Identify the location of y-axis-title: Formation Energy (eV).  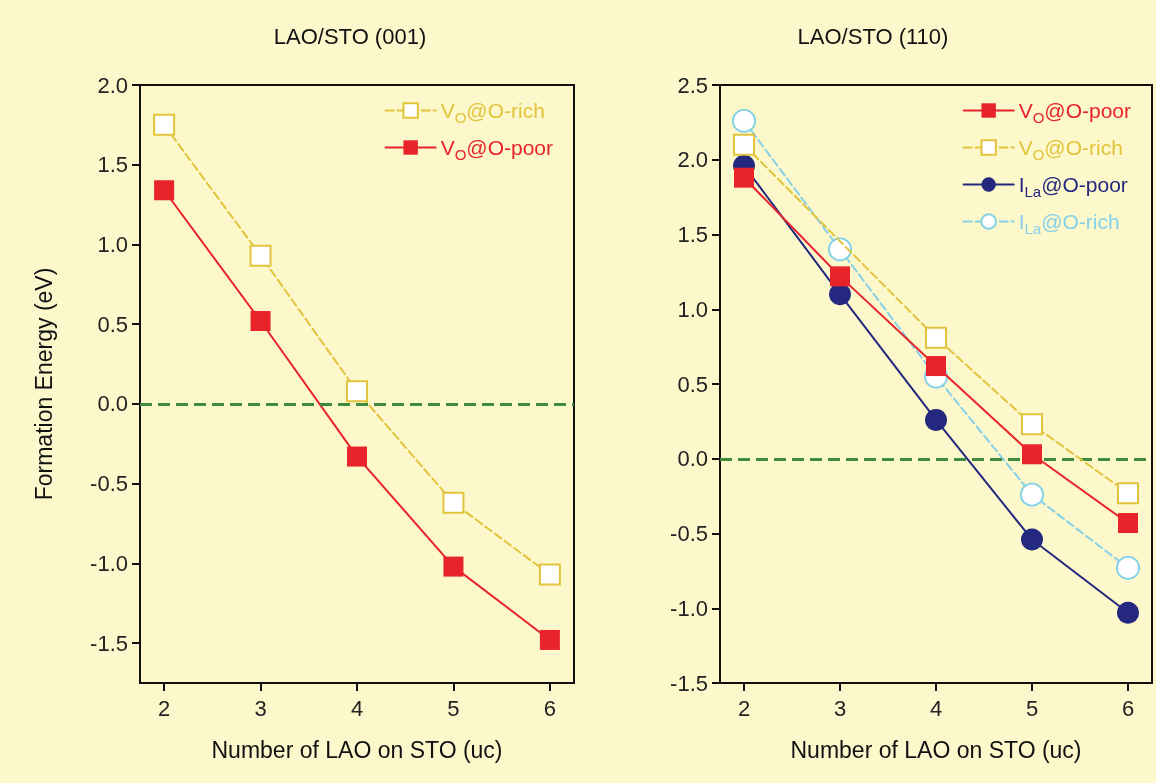
(43, 384).